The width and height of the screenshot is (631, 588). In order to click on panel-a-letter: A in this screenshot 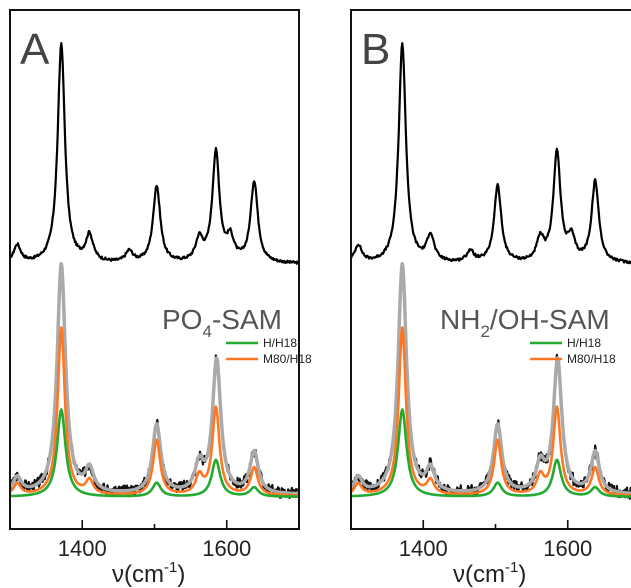, I will do `click(35, 49)`.